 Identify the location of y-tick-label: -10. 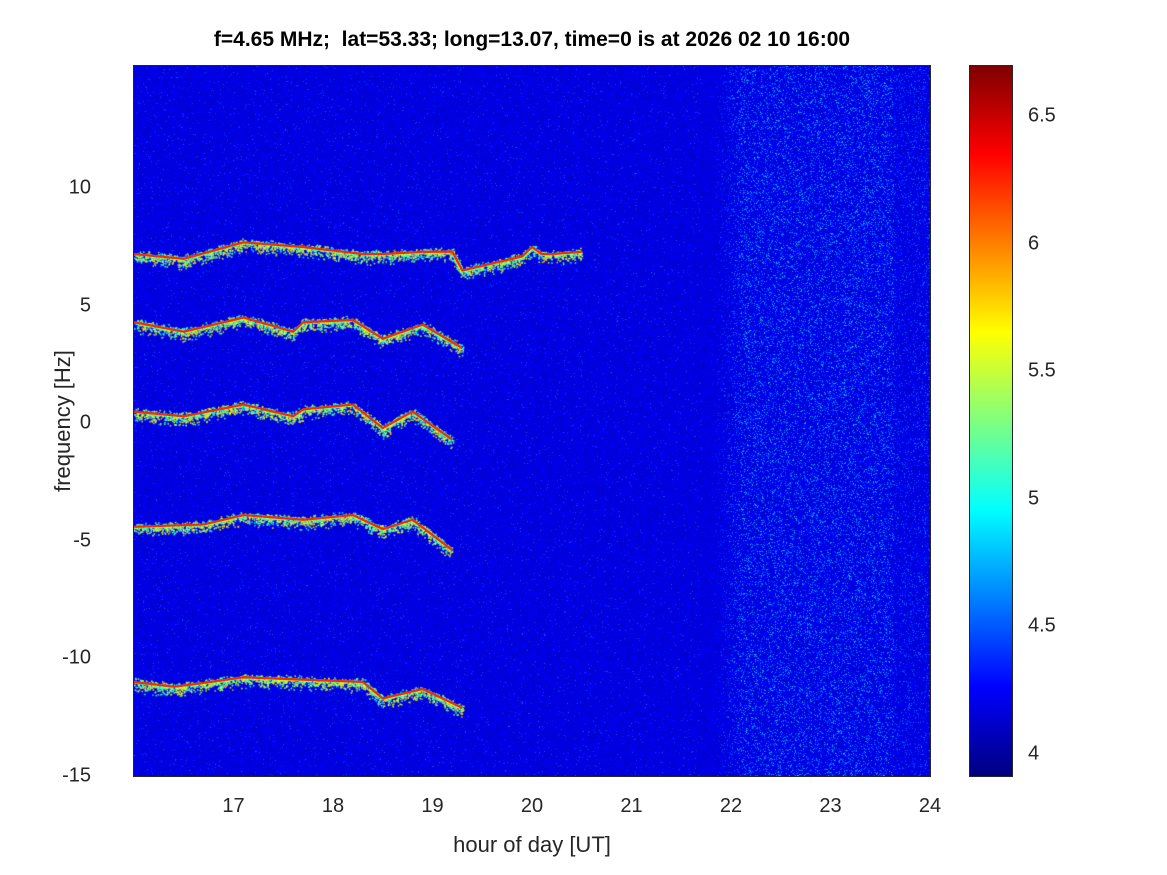
(76, 657).